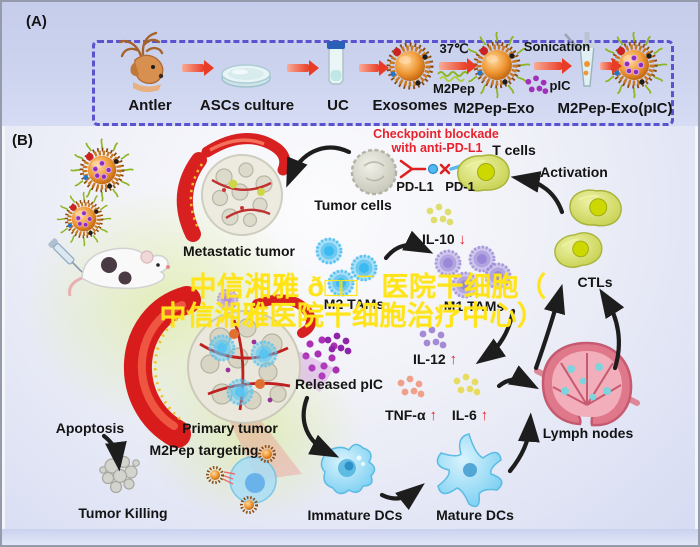 The image size is (700, 547). What do you see at coordinates (464, 415) in the screenshot?
I see `il6-text: IL-6` at bounding box center [464, 415].